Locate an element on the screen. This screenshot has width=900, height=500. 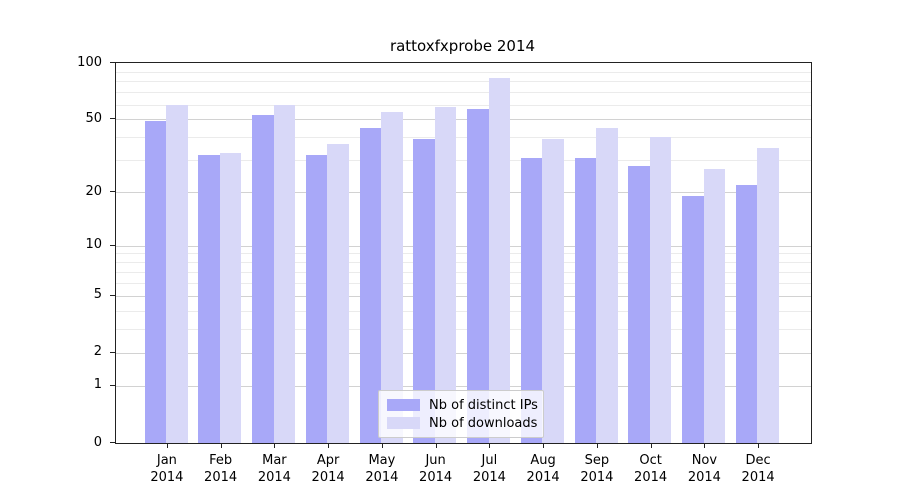
legend-label: Nb of downloads is located at coordinates (483, 423).